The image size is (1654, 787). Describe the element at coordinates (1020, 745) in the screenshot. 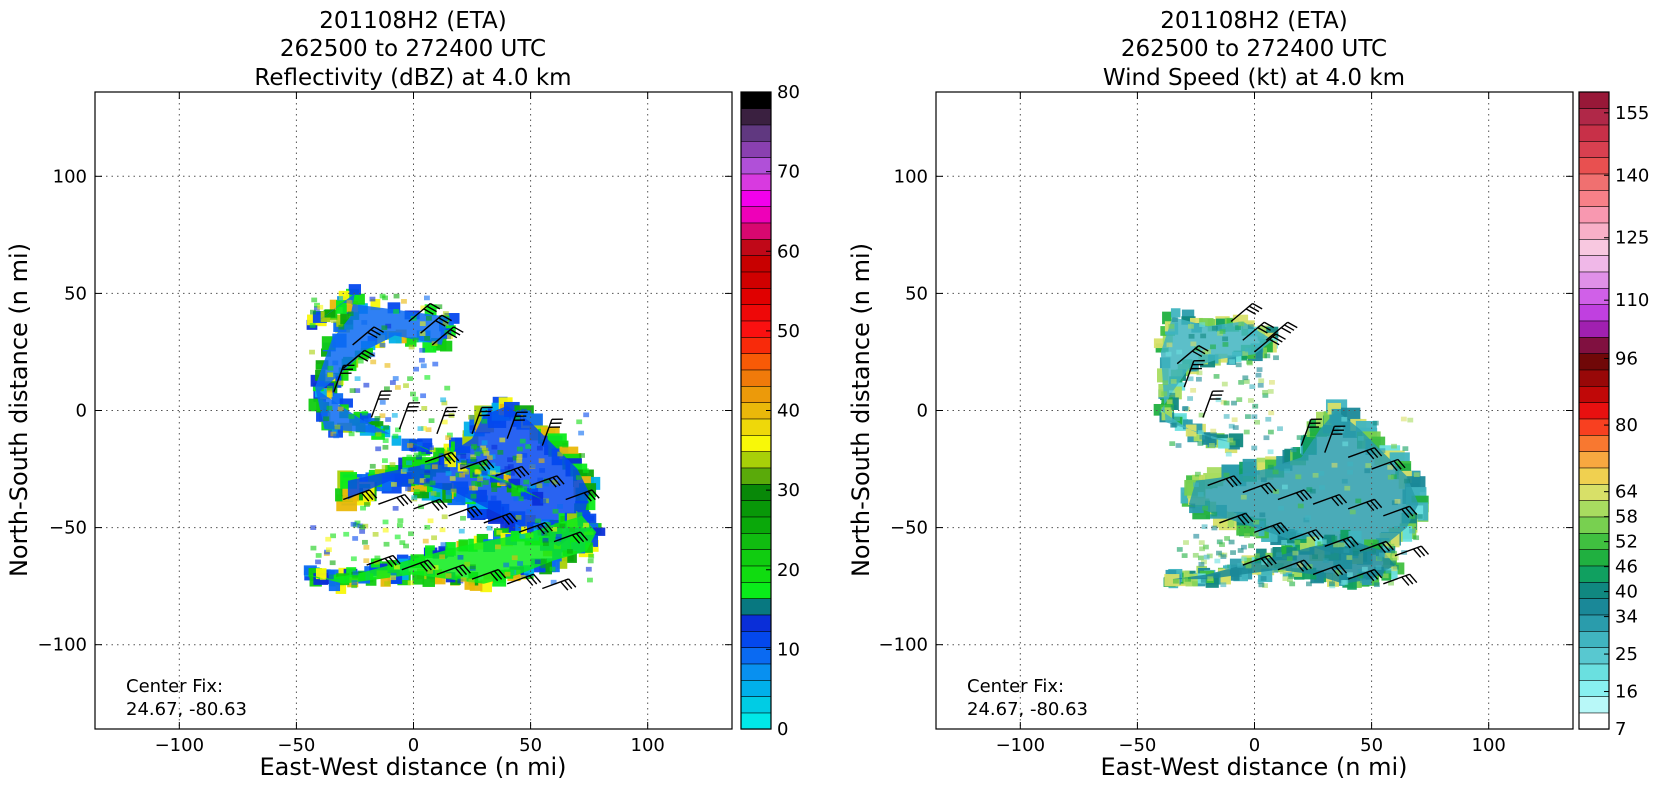

I see `x-tick-label: −100` at that location.